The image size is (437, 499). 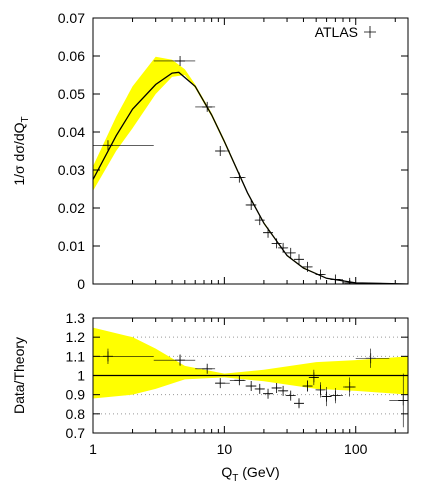 What do you see at coordinates (250, 363) in the screenshot?
I see `uncertainty-band` at bounding box center [250, 363].